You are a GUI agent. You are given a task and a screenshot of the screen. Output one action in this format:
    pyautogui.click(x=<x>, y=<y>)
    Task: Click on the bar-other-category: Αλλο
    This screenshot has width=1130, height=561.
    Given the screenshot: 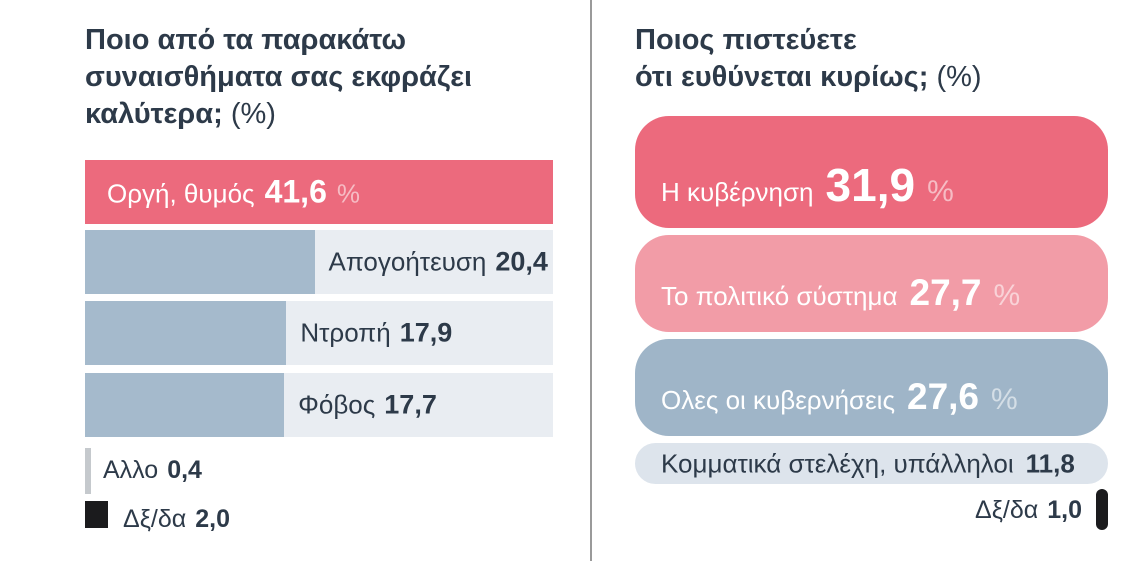 What is the action you would take?
    pyautogui.click(x=131, y=470)
    